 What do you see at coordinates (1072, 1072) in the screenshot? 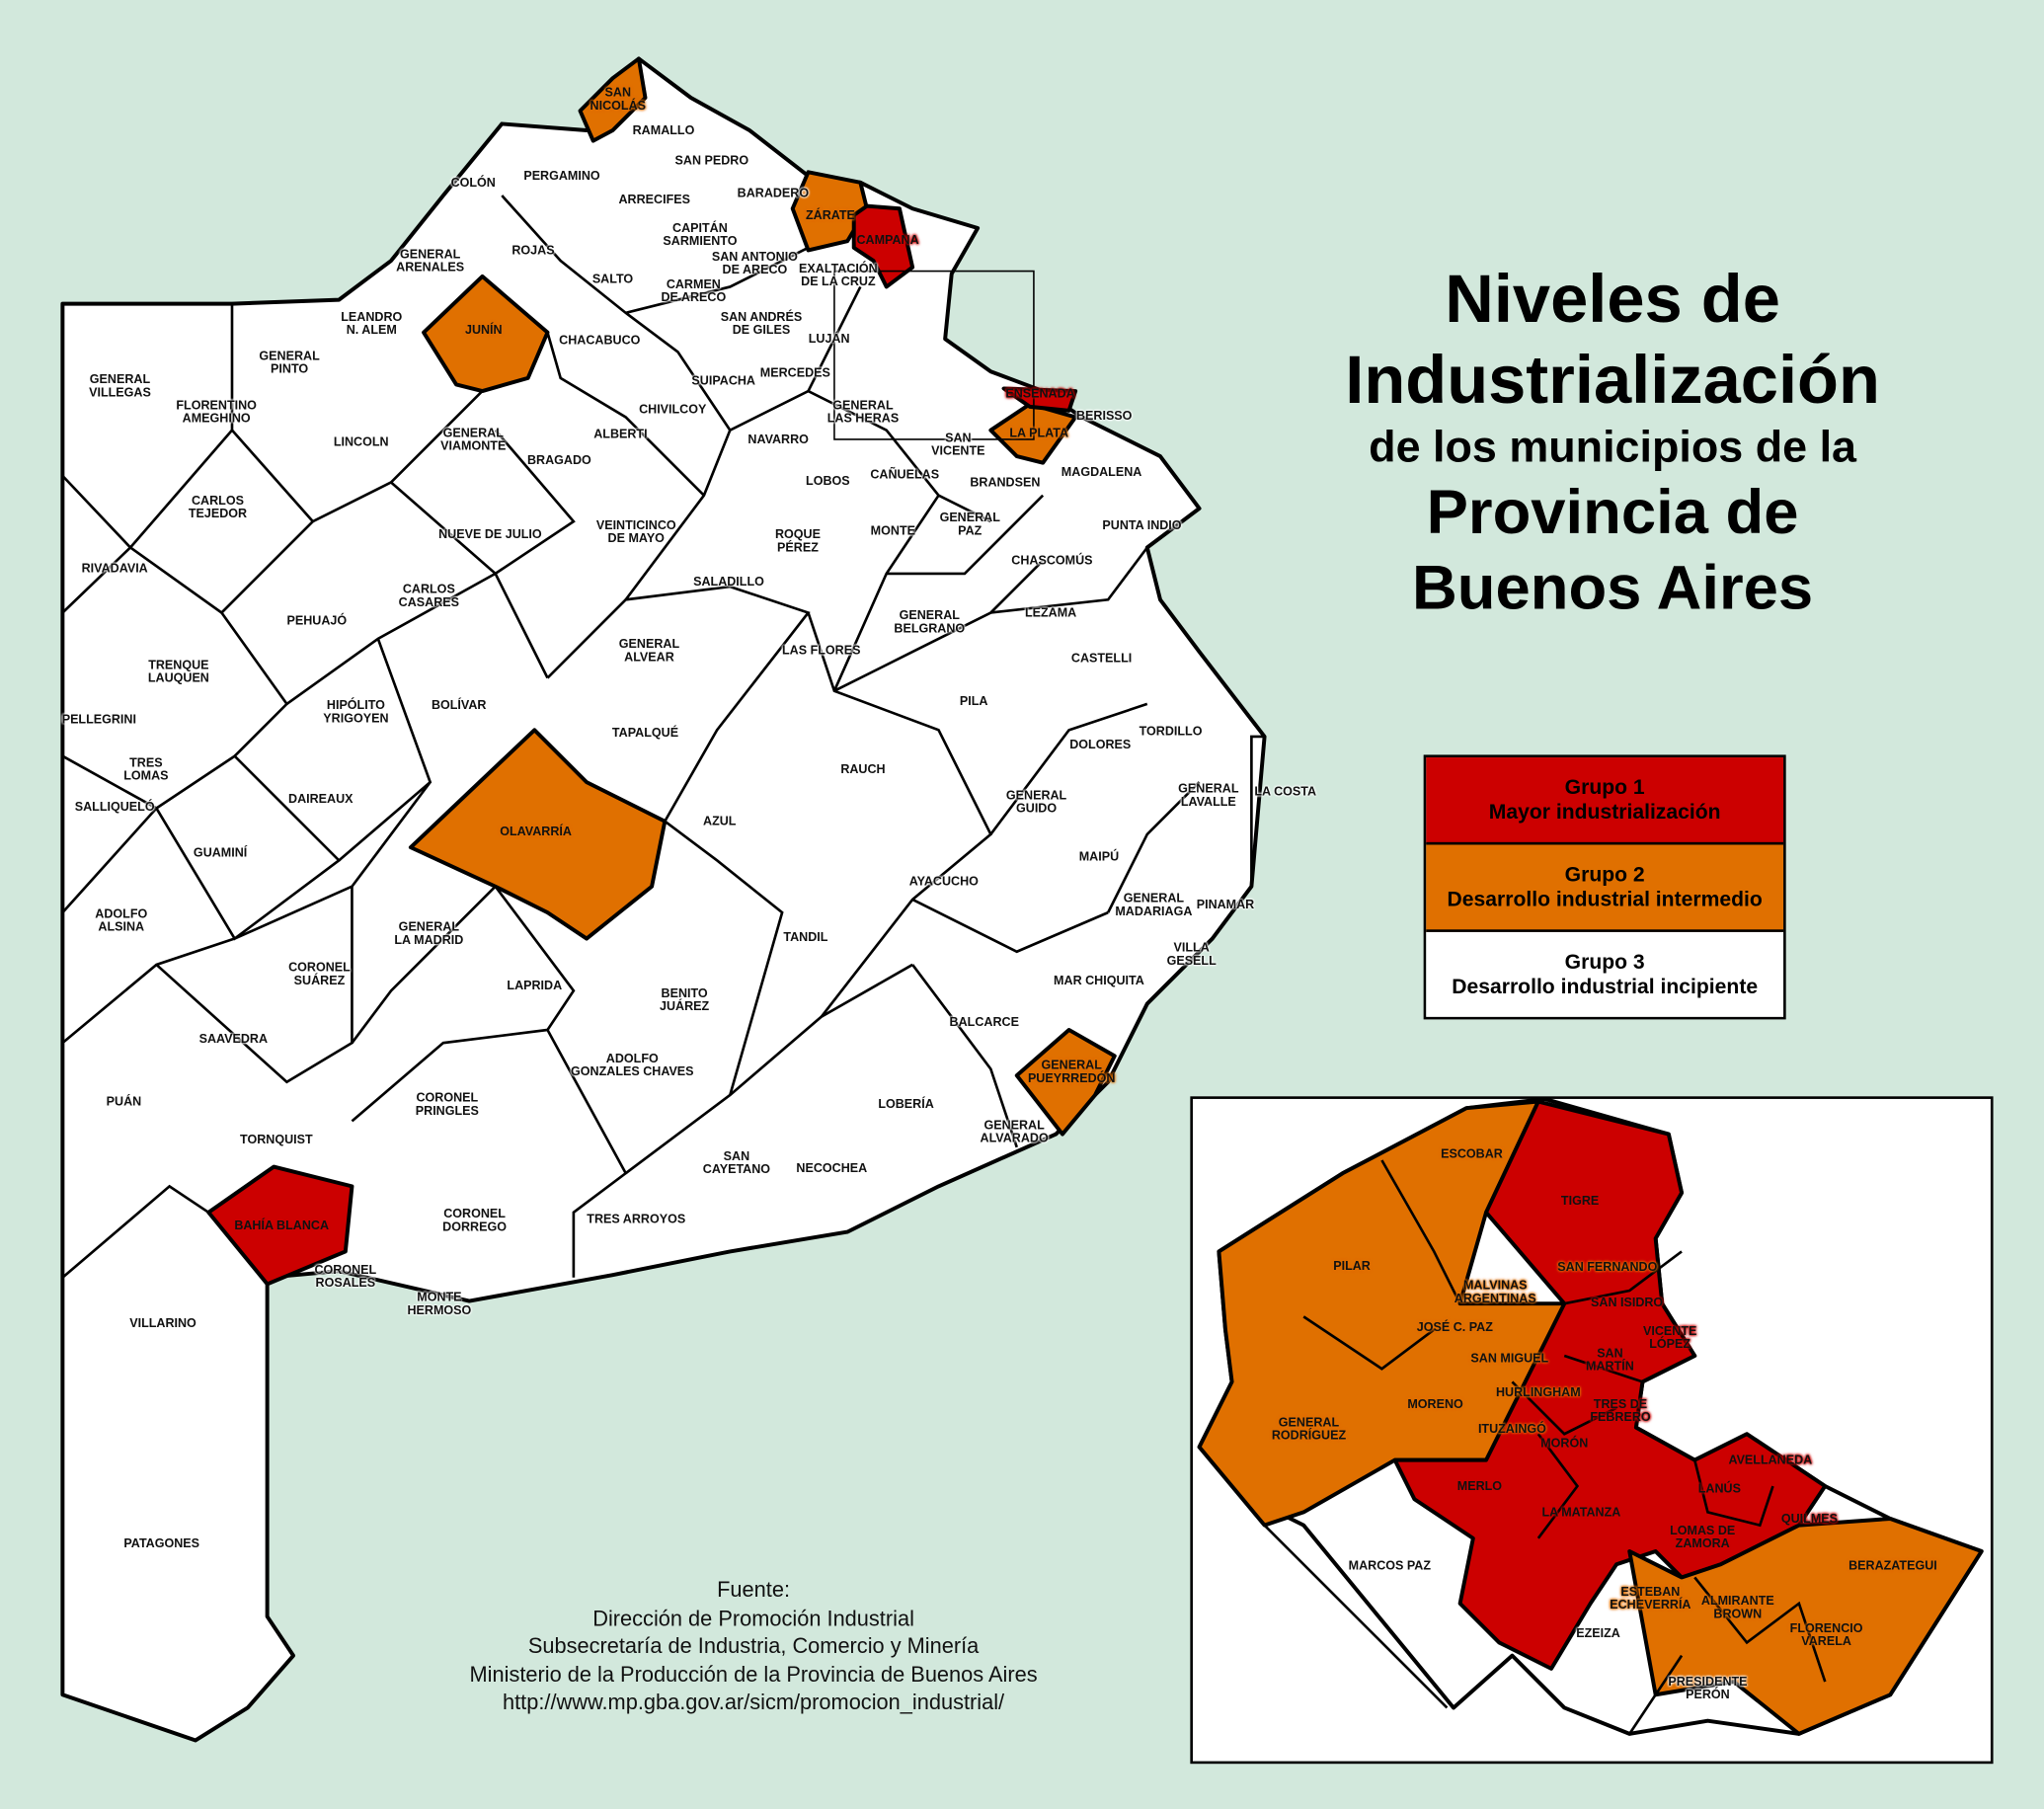
I see `municipality-label: GENERAL PUEYRREDÓN` at bounding box center [1072, 1072].